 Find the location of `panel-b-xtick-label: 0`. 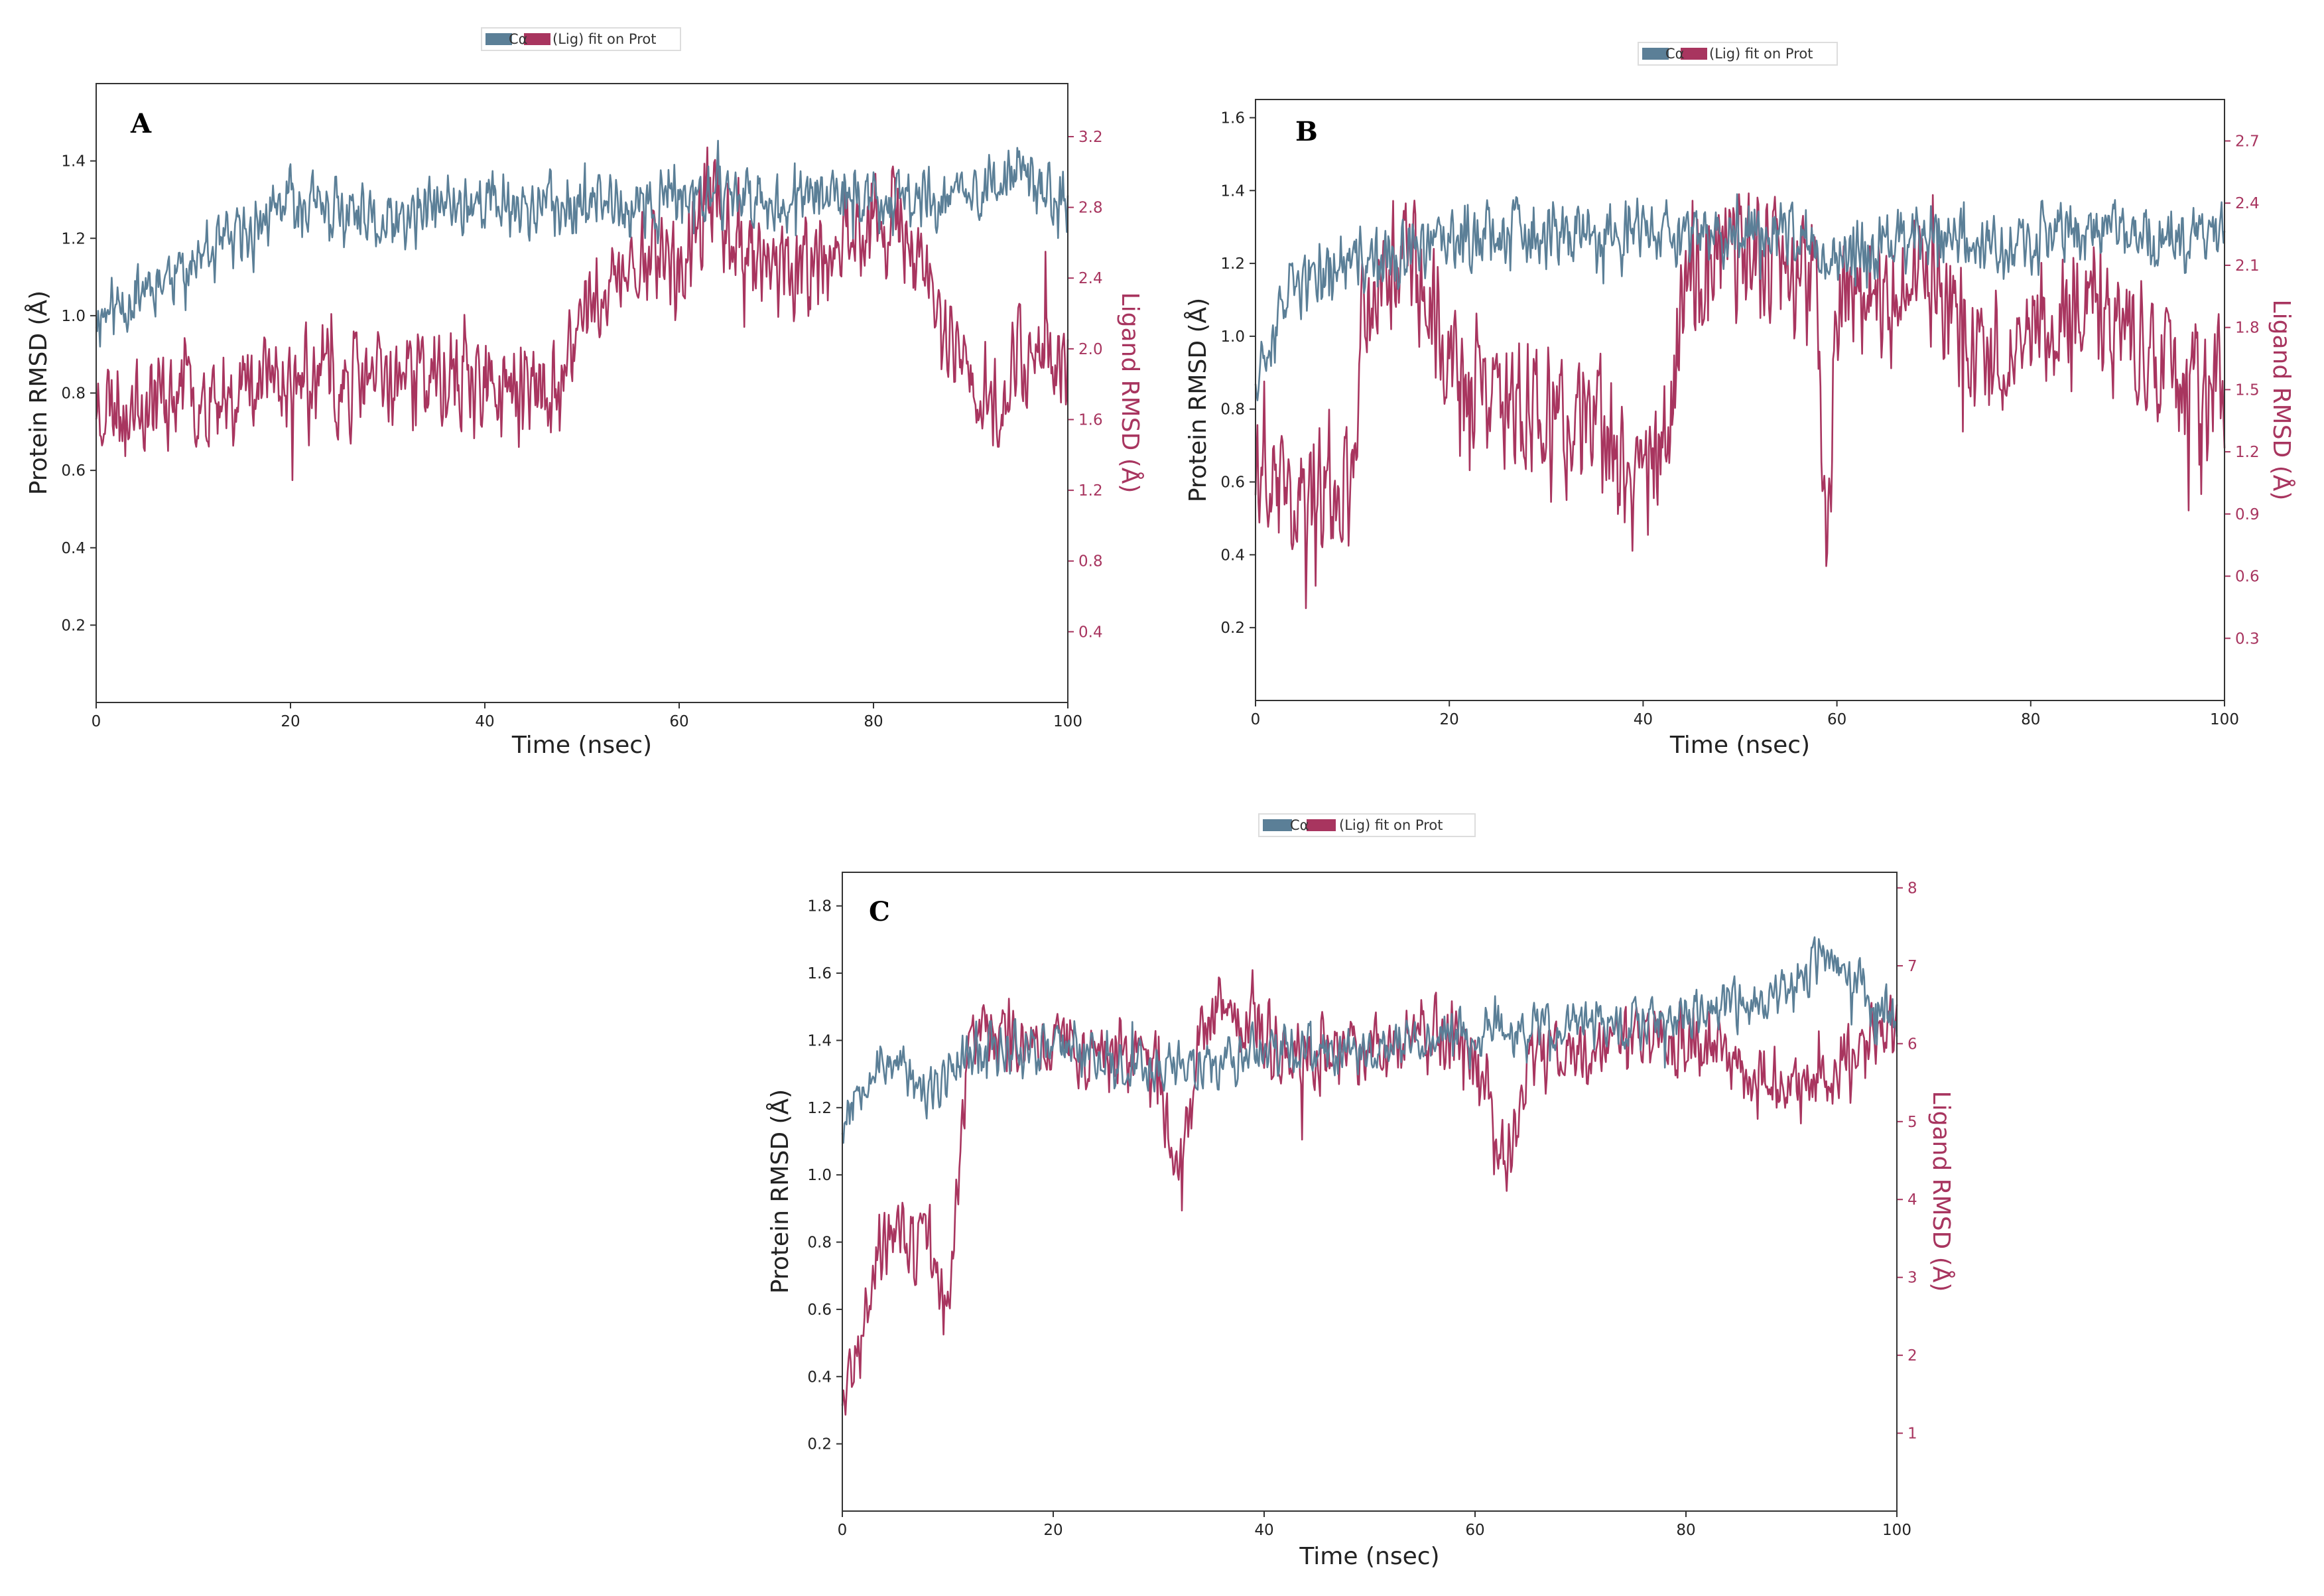

panel-b-xtick-label: 0 is located at coordinates (1256, 719).